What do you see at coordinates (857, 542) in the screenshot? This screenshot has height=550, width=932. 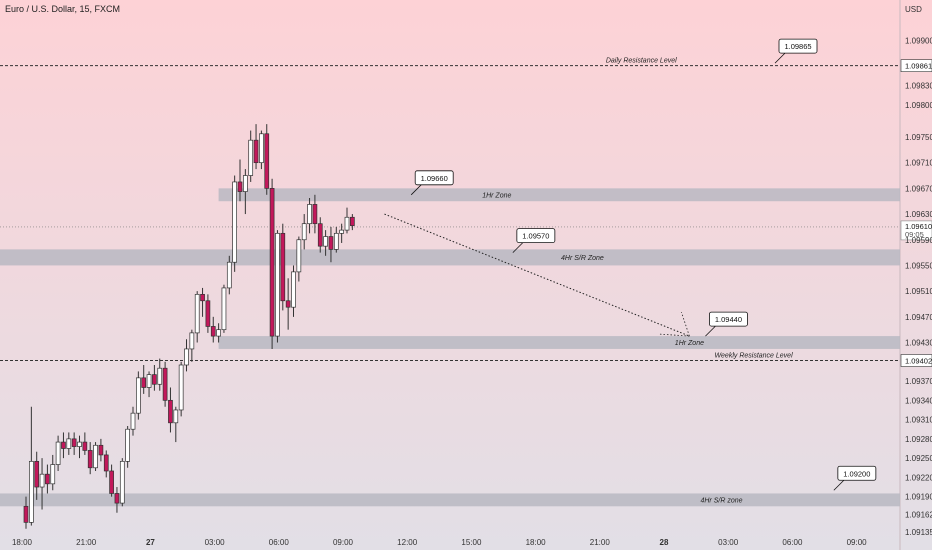 I see `time-tick-label: 09:00` at bounding box center [857, 542].